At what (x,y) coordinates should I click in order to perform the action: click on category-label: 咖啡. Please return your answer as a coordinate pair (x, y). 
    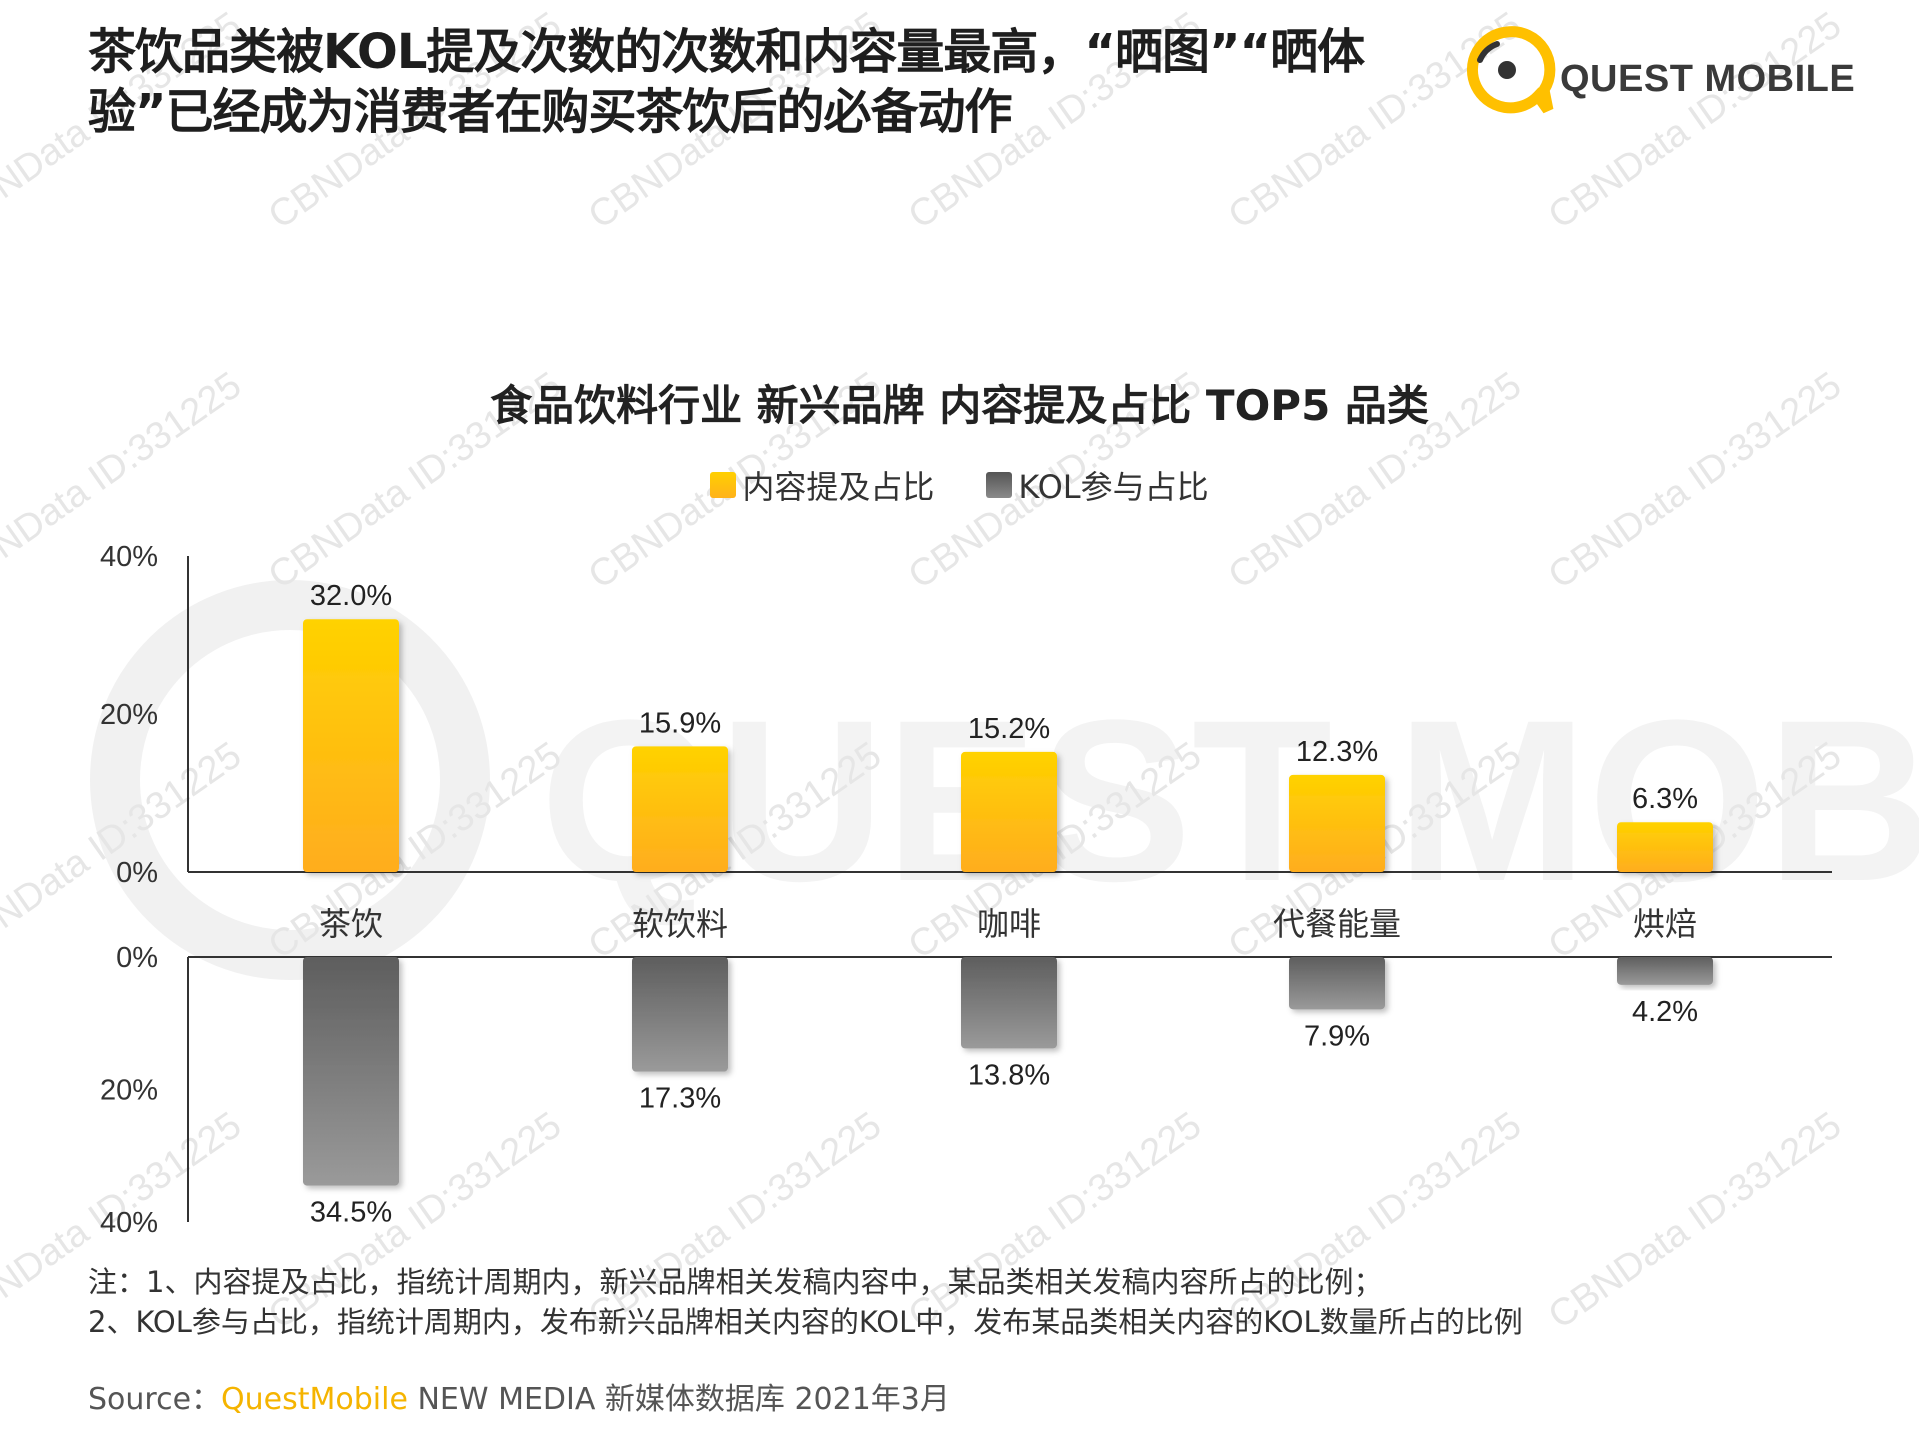
    Looking at the image, I should click on (1009, 924).